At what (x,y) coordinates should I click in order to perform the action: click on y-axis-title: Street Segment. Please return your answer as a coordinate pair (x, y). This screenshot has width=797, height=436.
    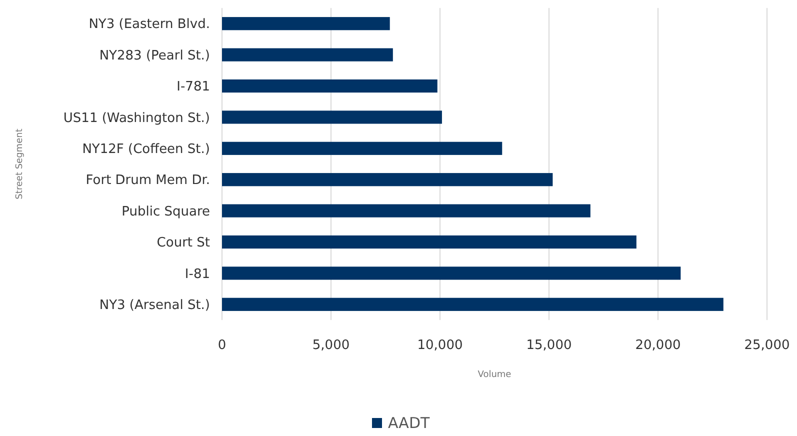
    Looking at the image, I should click on (20, 164).